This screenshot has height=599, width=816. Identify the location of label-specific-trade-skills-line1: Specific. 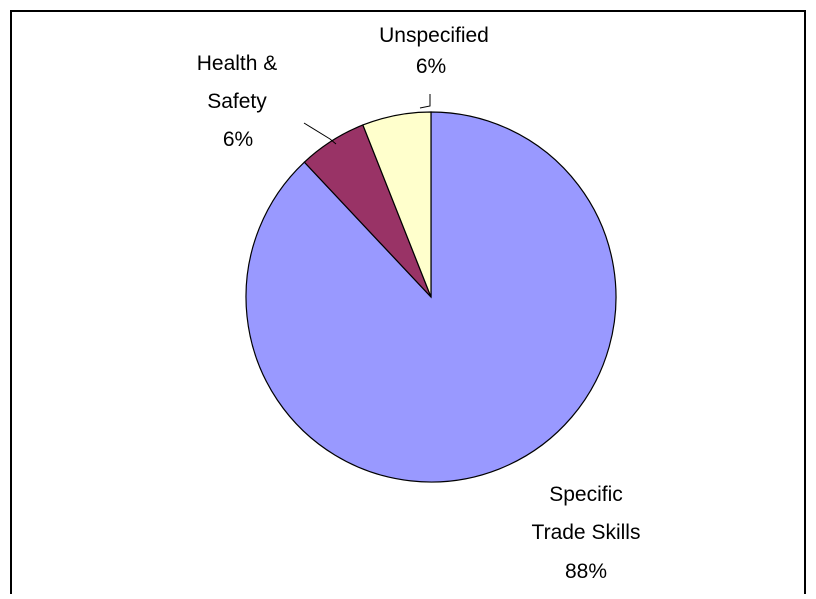
(586, 494).